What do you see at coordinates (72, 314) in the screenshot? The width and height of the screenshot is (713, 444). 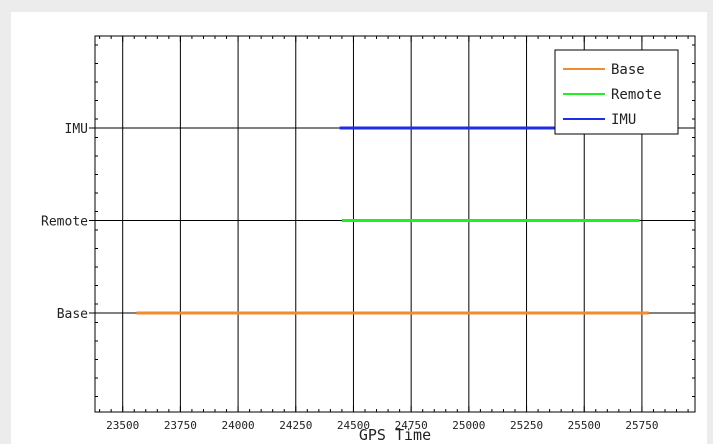 I see `y-tick-label-base: Base` at bounding box center [72, 314].